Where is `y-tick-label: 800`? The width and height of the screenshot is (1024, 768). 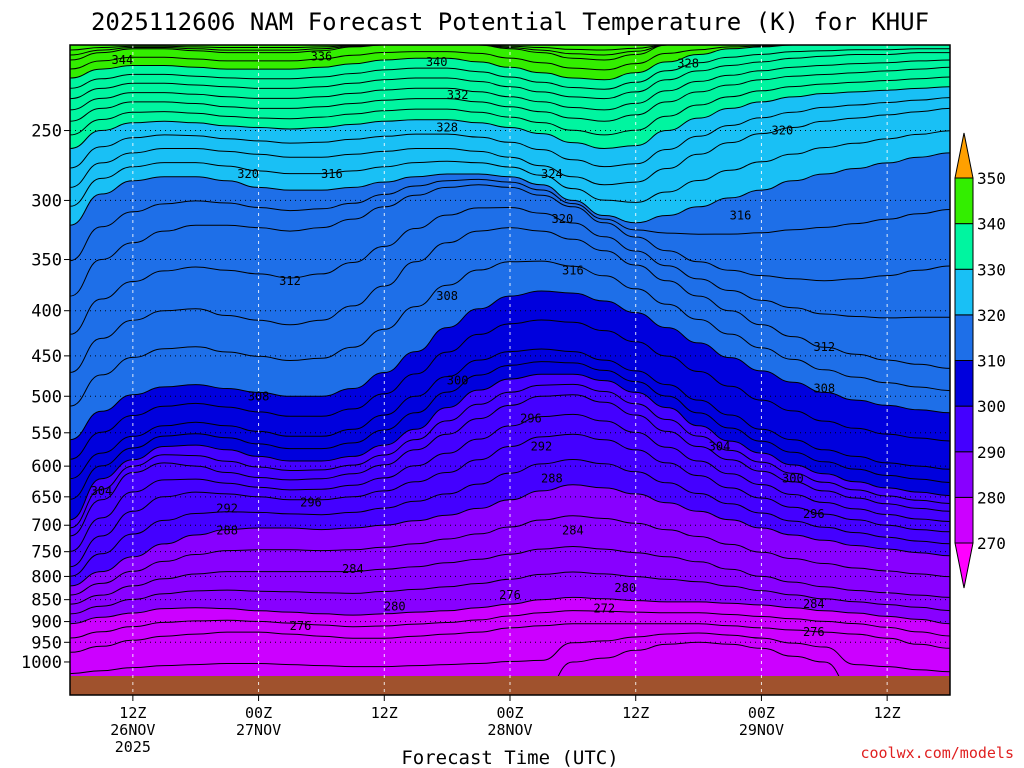
y-tick-label: 800 is located at coordinates (46, 577).